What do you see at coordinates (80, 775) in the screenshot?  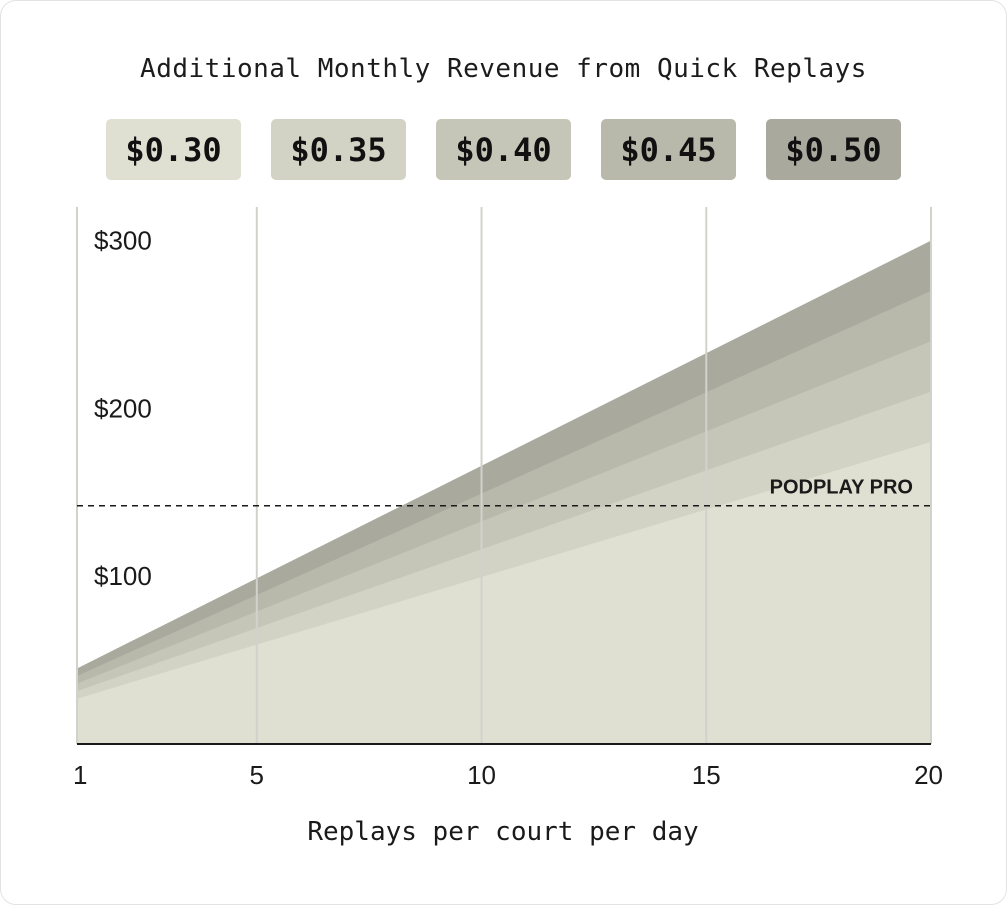 I see `x-tick-label-1: 1` at bounding box center [80, 775].